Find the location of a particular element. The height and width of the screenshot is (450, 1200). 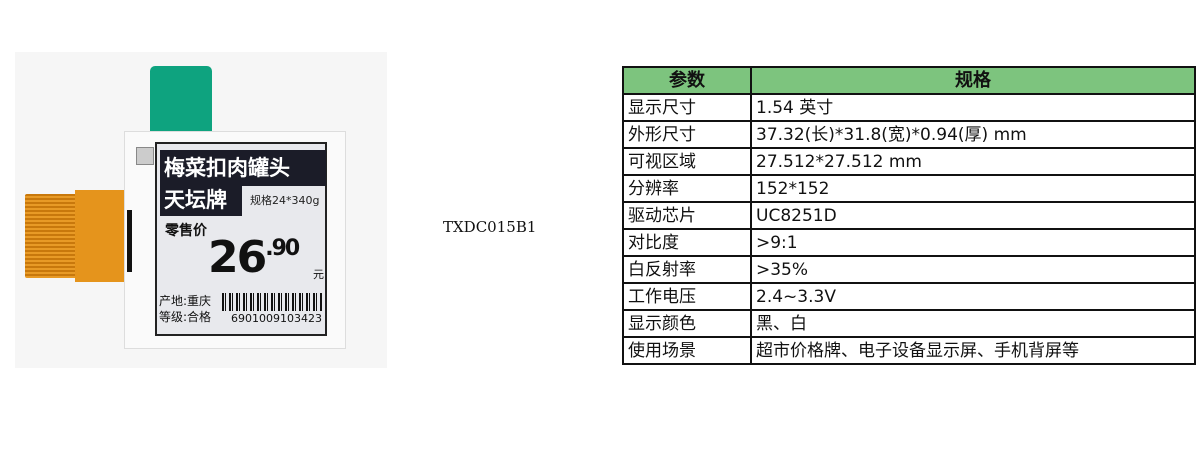

table-row: 驱动芯片 UC8251D is located at coordinates (909, 215).